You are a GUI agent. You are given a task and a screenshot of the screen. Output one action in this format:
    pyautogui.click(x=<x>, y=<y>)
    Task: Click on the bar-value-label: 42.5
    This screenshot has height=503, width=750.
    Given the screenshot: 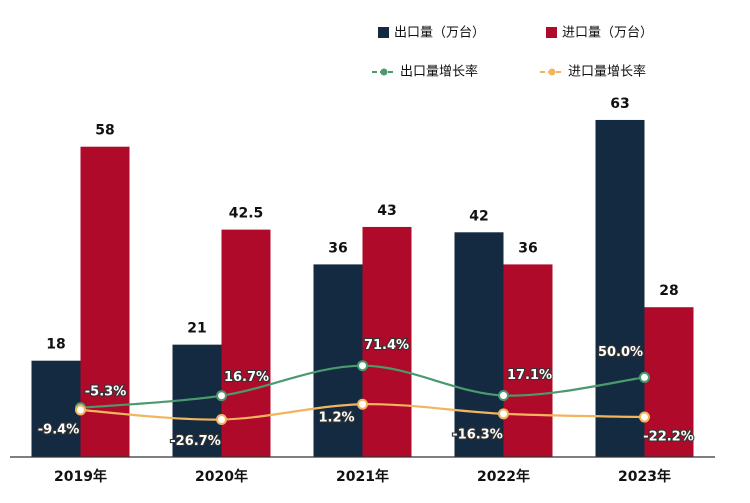 What is the action you would take?
    pyautogui.click(x=246, y=214)
    